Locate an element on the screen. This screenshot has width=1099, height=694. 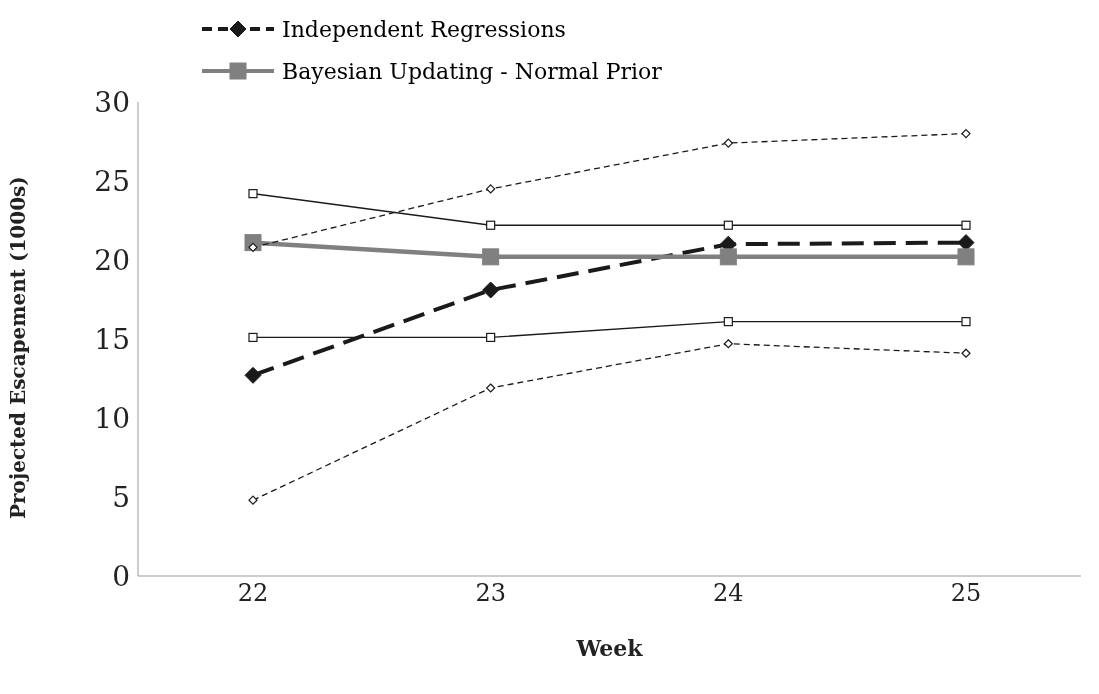
y-tick-label: 0 is located at coordinates (121, 576).